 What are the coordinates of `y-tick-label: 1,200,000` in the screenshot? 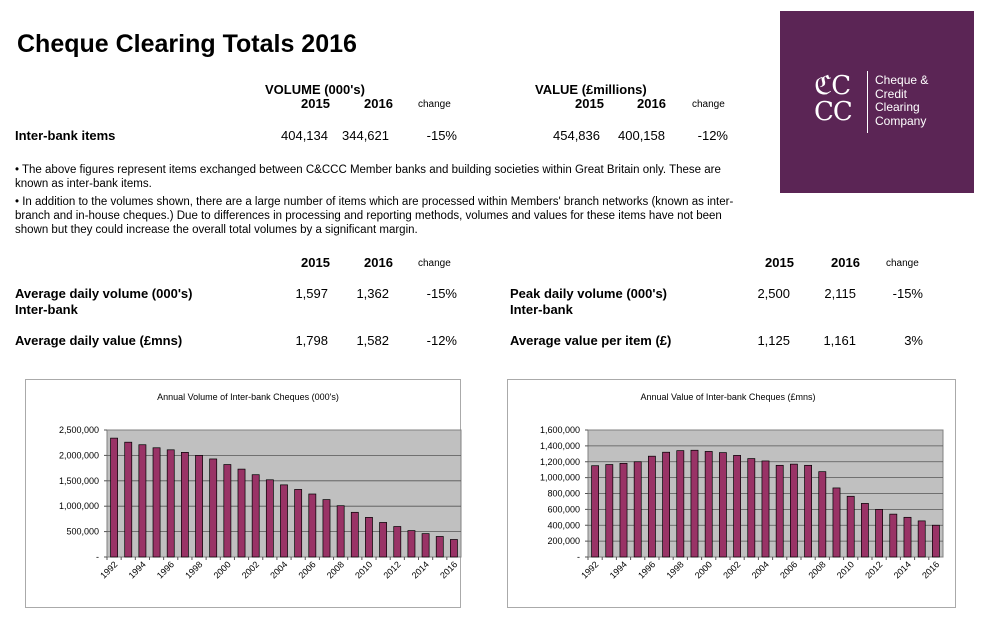 It's located at (560, 462).